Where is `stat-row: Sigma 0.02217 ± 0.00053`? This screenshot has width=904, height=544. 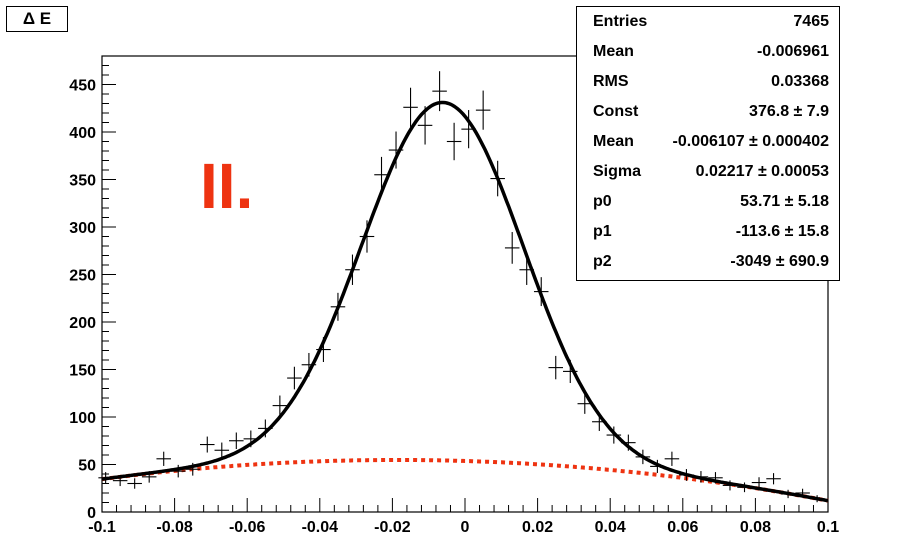 stat-row: Sigma 0.02217 ± 0.00053 is located at coordinates (708, 172).